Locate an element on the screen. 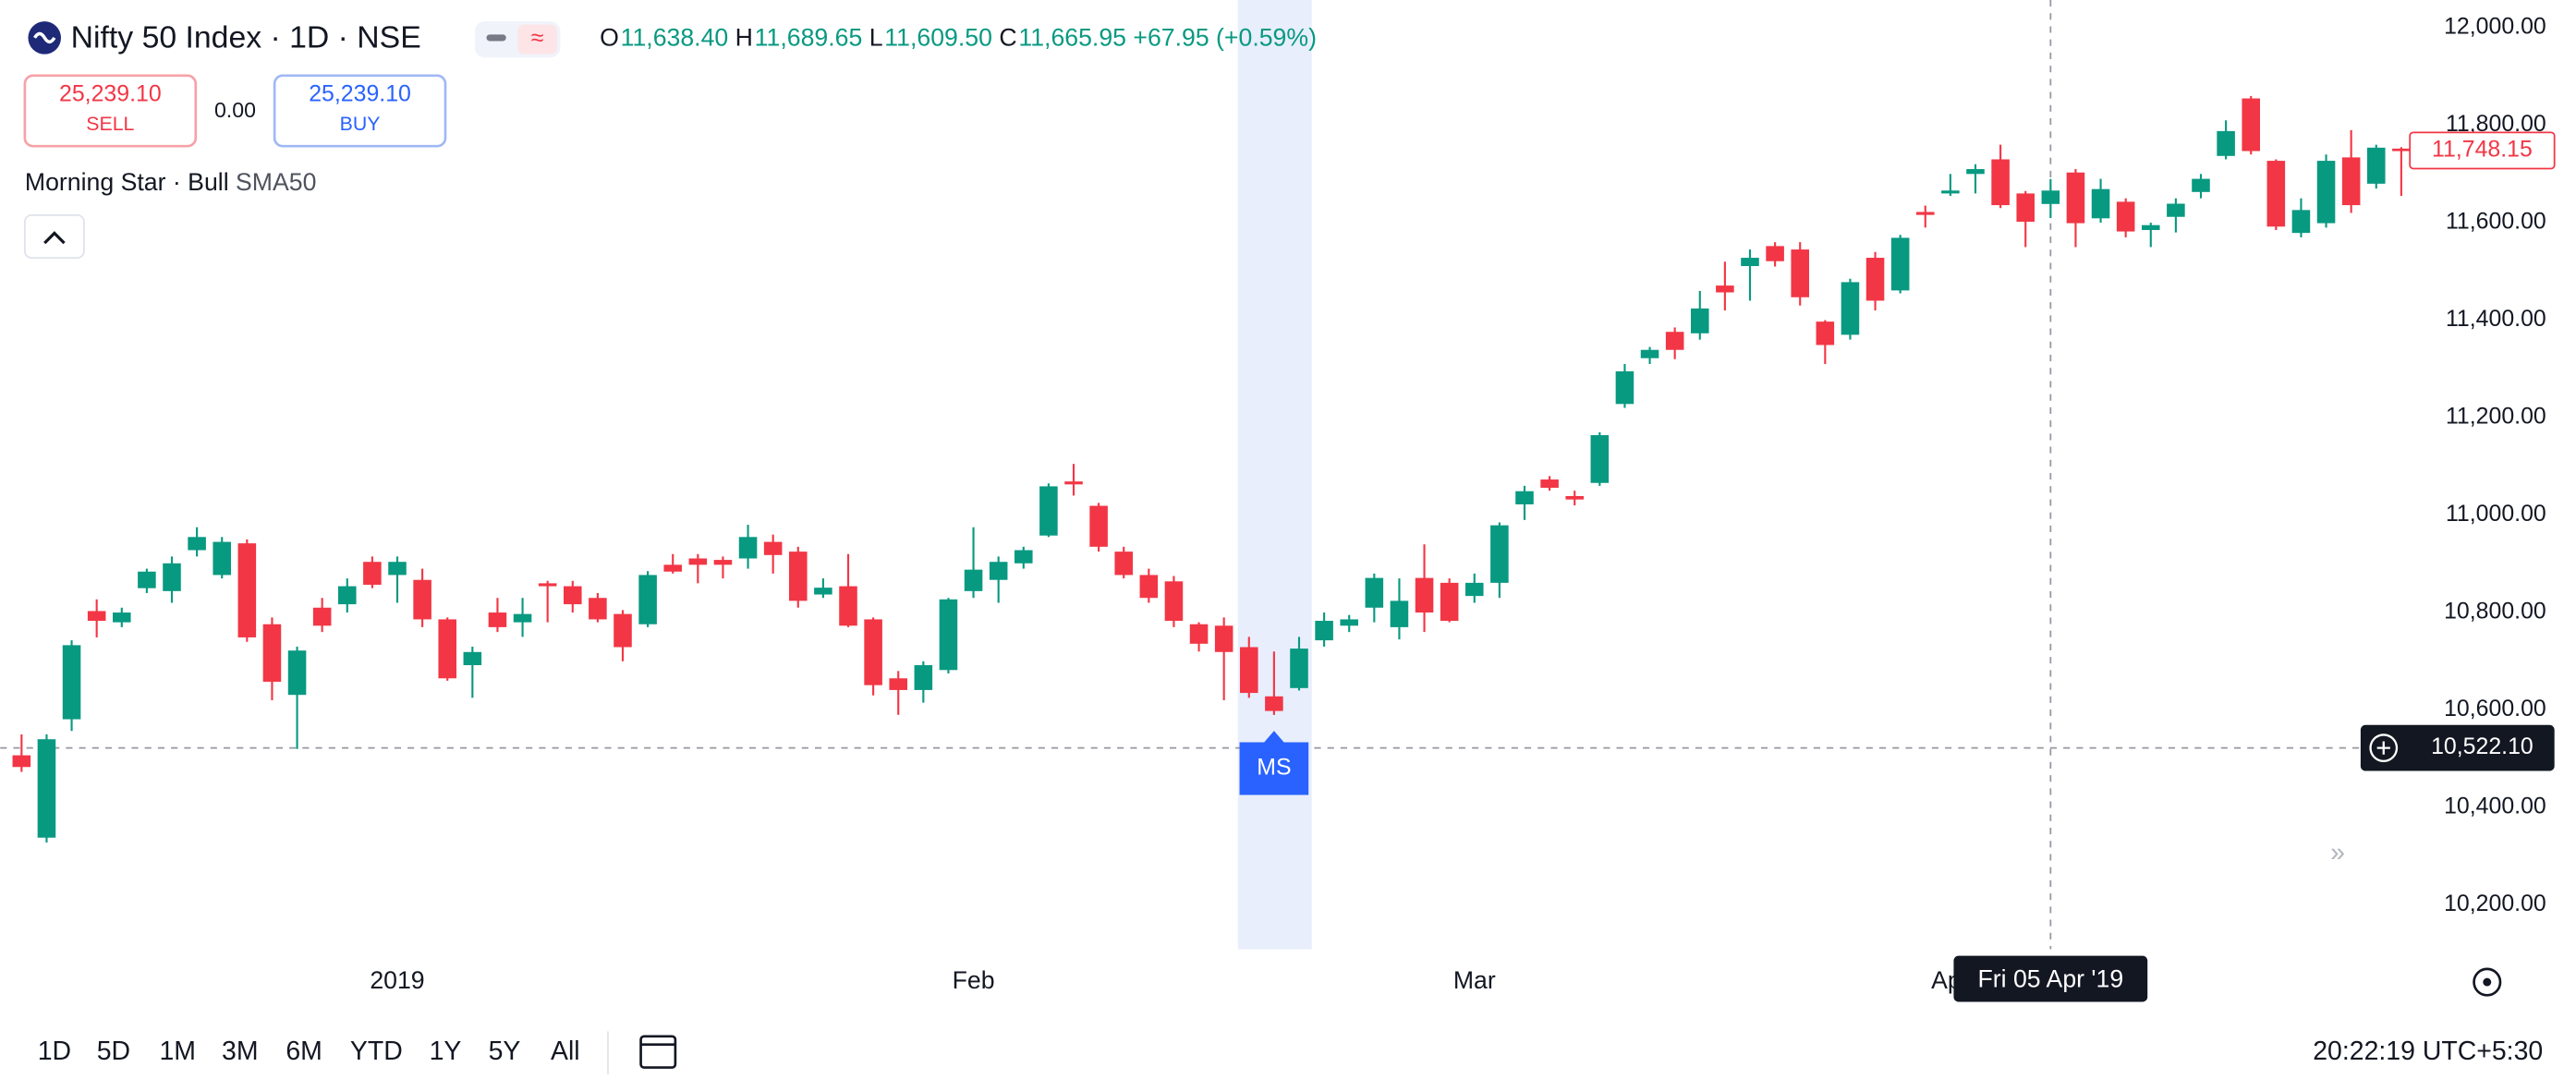  range-button: 5Y is located at coordinates (505, 1051).